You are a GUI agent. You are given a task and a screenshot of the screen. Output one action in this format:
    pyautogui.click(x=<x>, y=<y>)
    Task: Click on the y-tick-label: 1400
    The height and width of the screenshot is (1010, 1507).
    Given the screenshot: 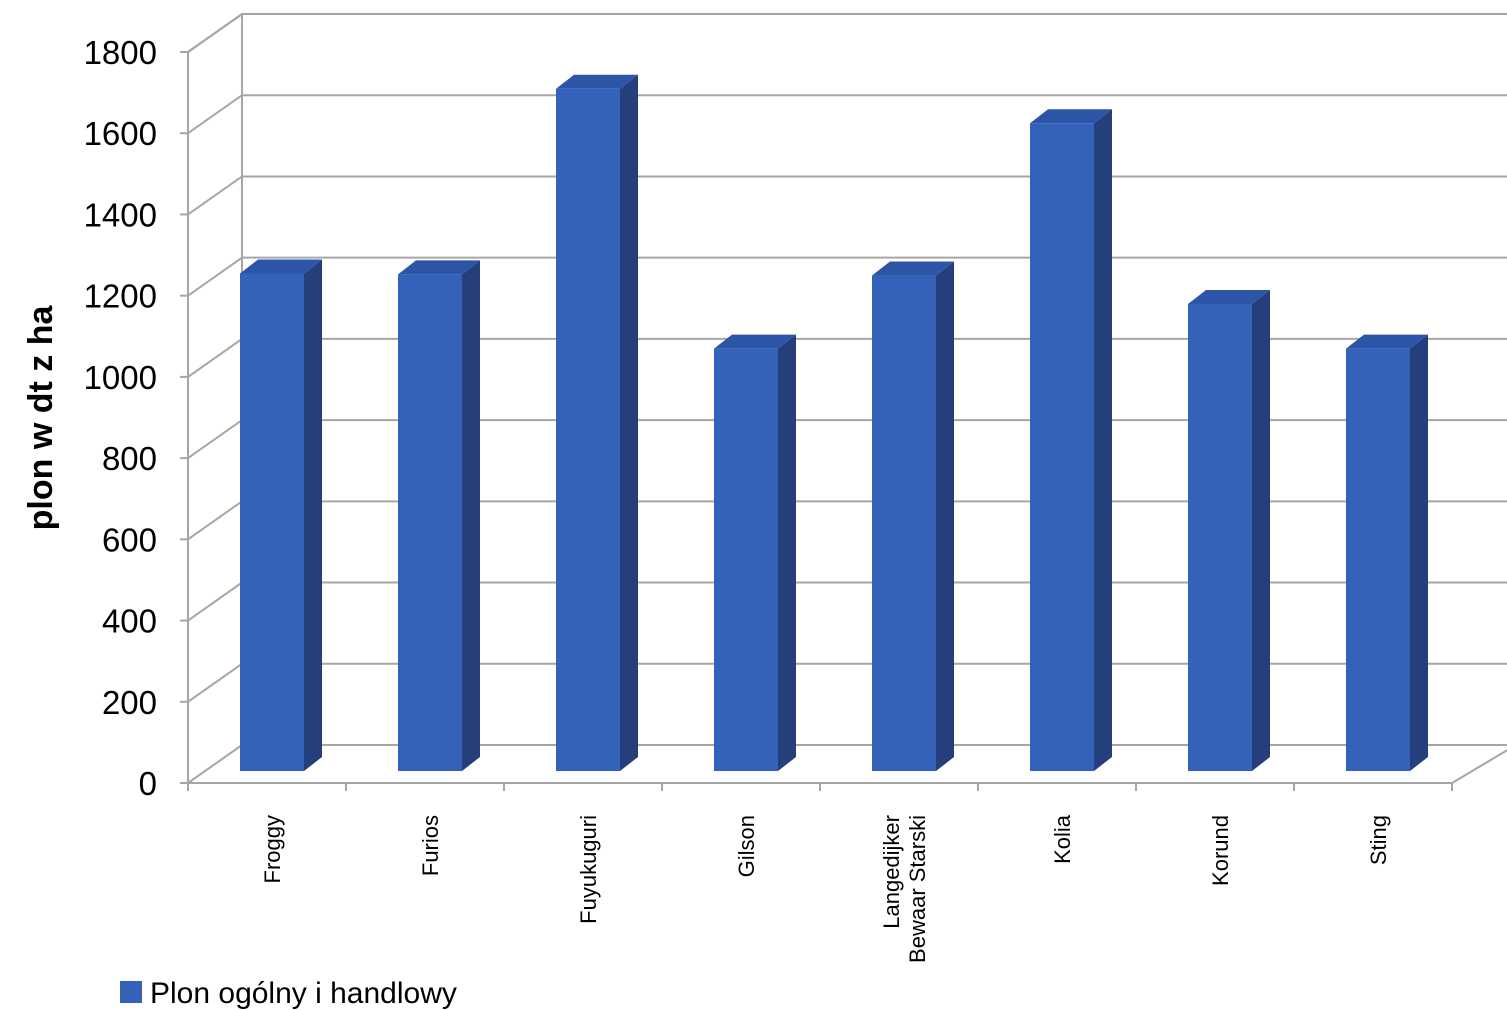 What is the action you would take?
    pyautogui.click(x=120, y=214)
    